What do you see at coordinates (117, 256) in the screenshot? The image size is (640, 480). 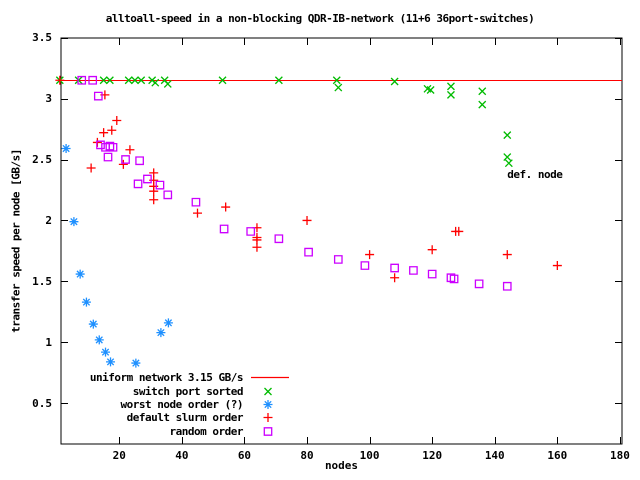 I see `series-asterisk` at bounding box center [117, 256].